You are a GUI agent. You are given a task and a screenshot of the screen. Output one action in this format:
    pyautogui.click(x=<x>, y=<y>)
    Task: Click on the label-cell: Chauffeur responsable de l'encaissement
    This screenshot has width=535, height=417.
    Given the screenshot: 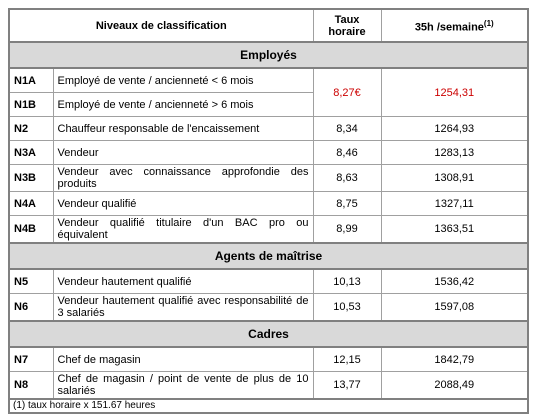 What is the action you would take?
    pyautogui.click(x=183, y=128)
    